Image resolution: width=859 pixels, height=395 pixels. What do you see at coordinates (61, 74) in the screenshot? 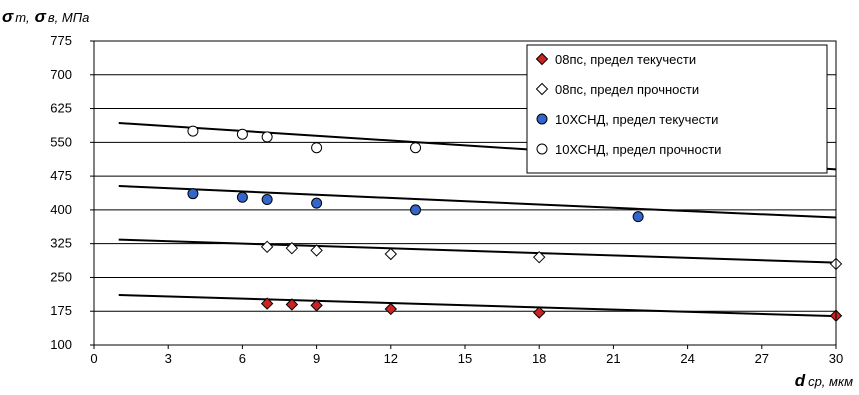
I see `y-tick-label: 700` at bounding box center [61, 74].